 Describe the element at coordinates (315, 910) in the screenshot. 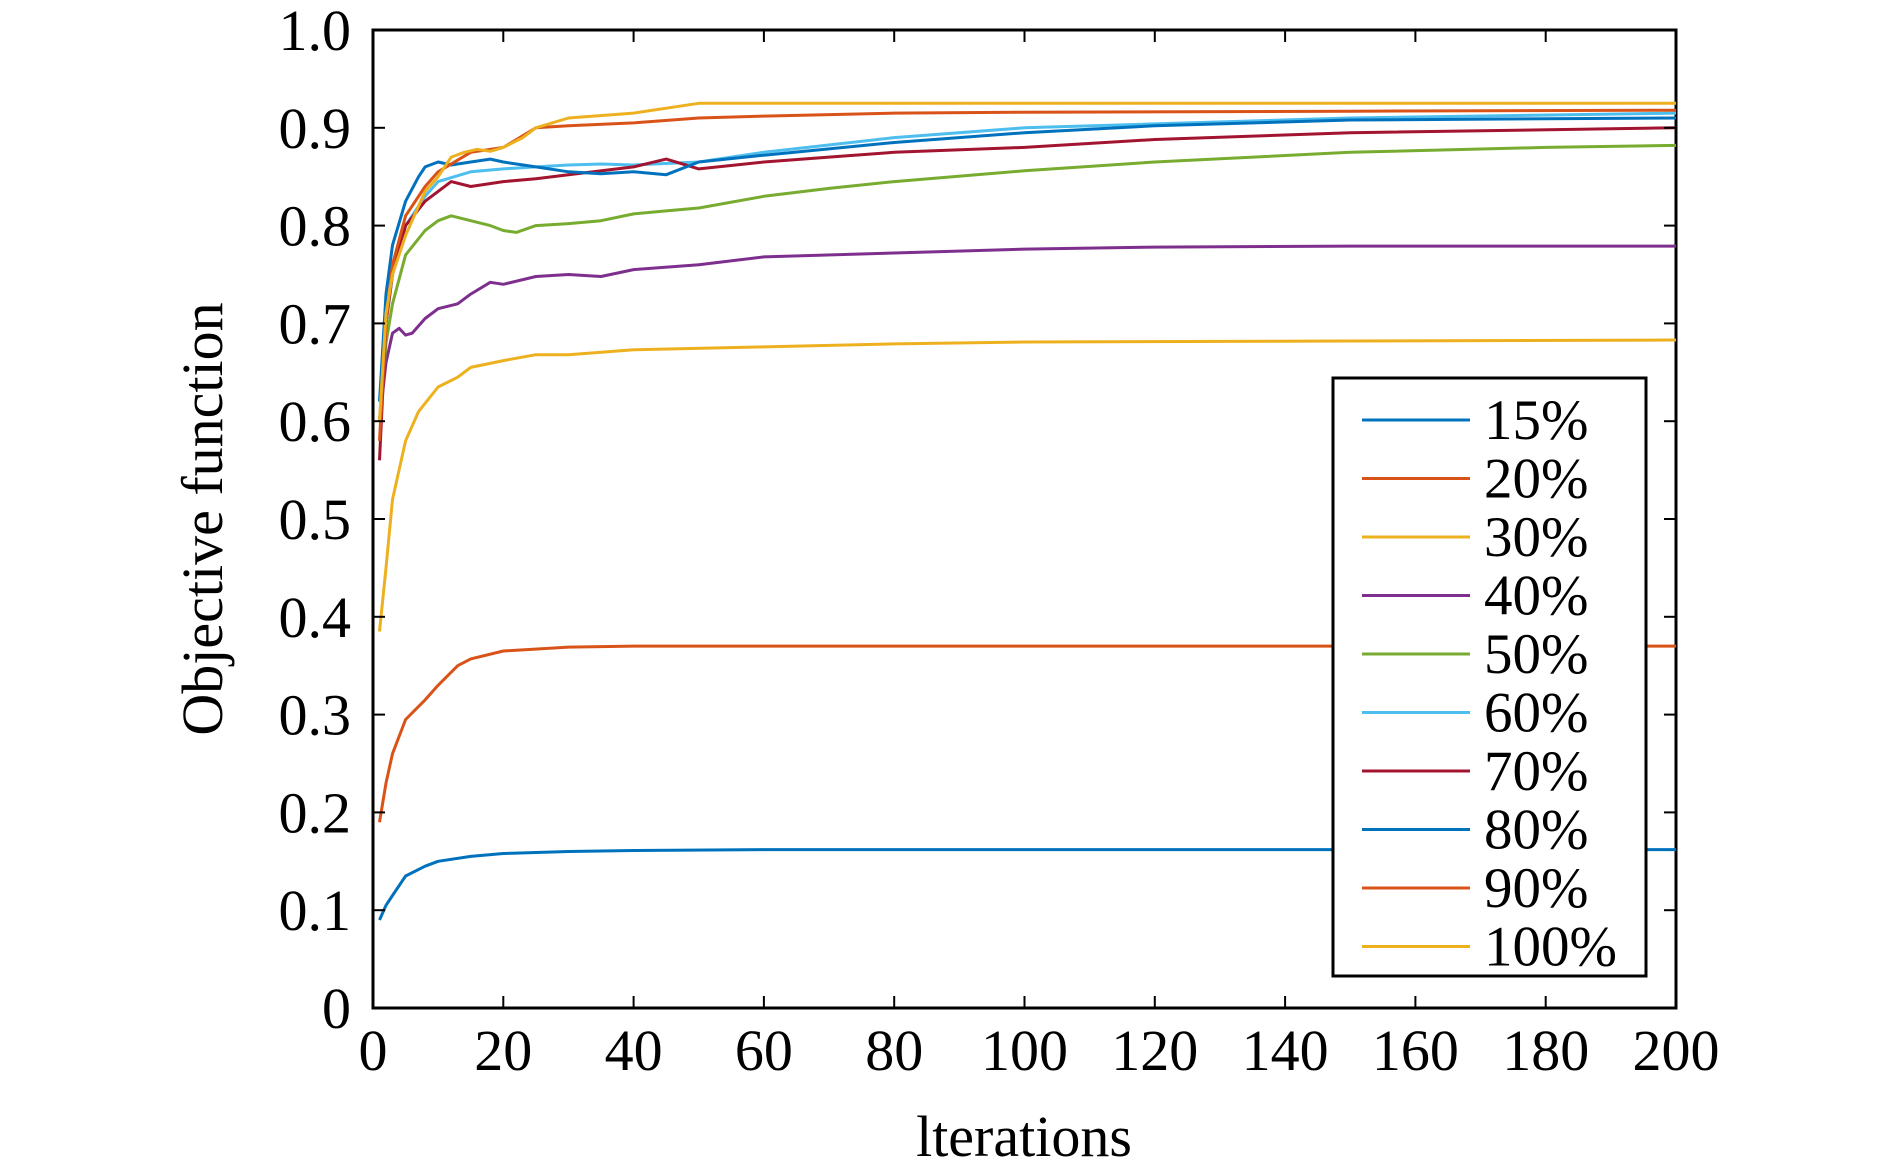

I see `y-tick-label: 0.1` at that location.